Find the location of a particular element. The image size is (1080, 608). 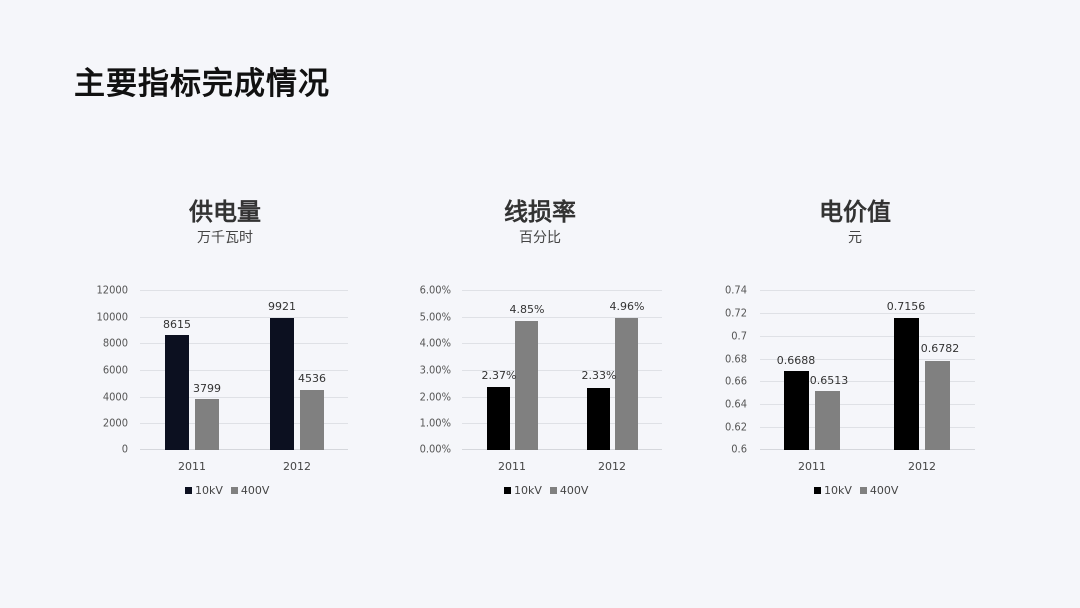

y-tick: 2000 is located at coordinates (115, 423).